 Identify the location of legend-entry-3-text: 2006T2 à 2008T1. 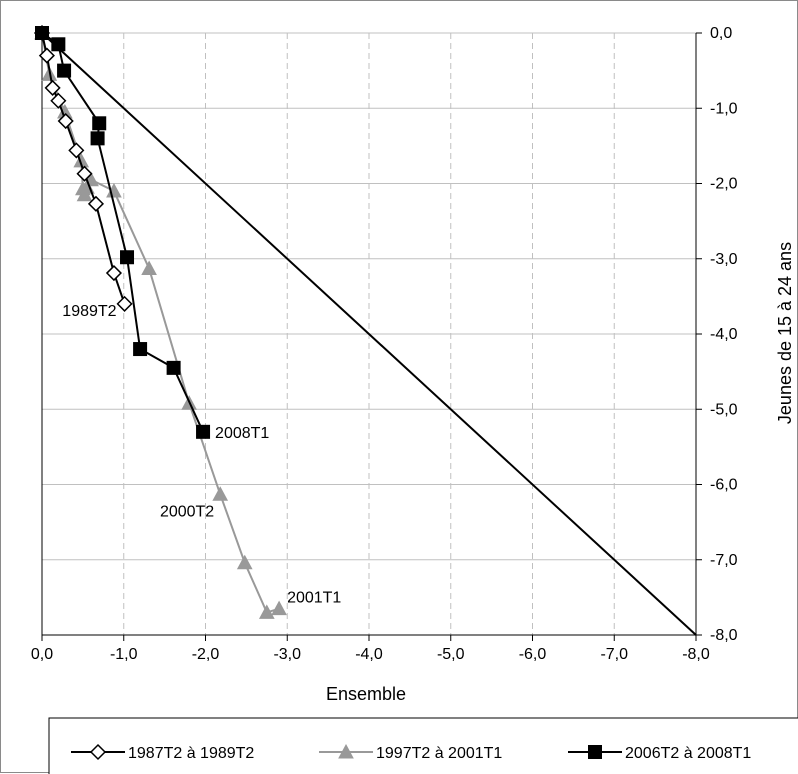
(688, 753).